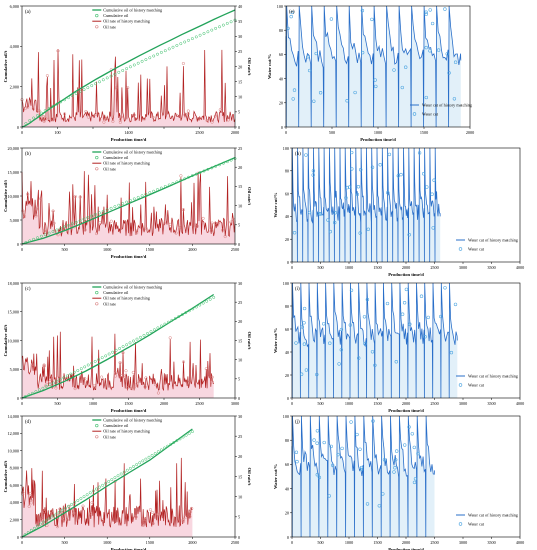 The image size is (537, 550). I want to click on panel-d-legend-swatch, so click(97, 426).